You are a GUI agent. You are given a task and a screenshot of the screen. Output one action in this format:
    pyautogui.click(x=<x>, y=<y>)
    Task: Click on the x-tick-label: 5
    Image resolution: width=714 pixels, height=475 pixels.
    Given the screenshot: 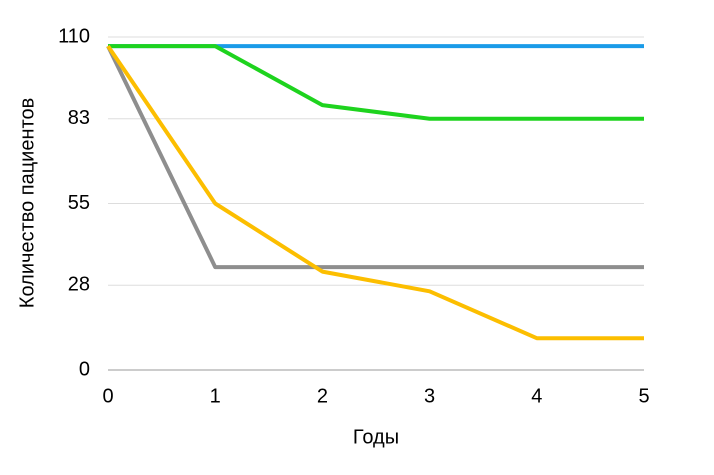 What is the action you would take?
    pyautogui.click(x=643, y=396)
    